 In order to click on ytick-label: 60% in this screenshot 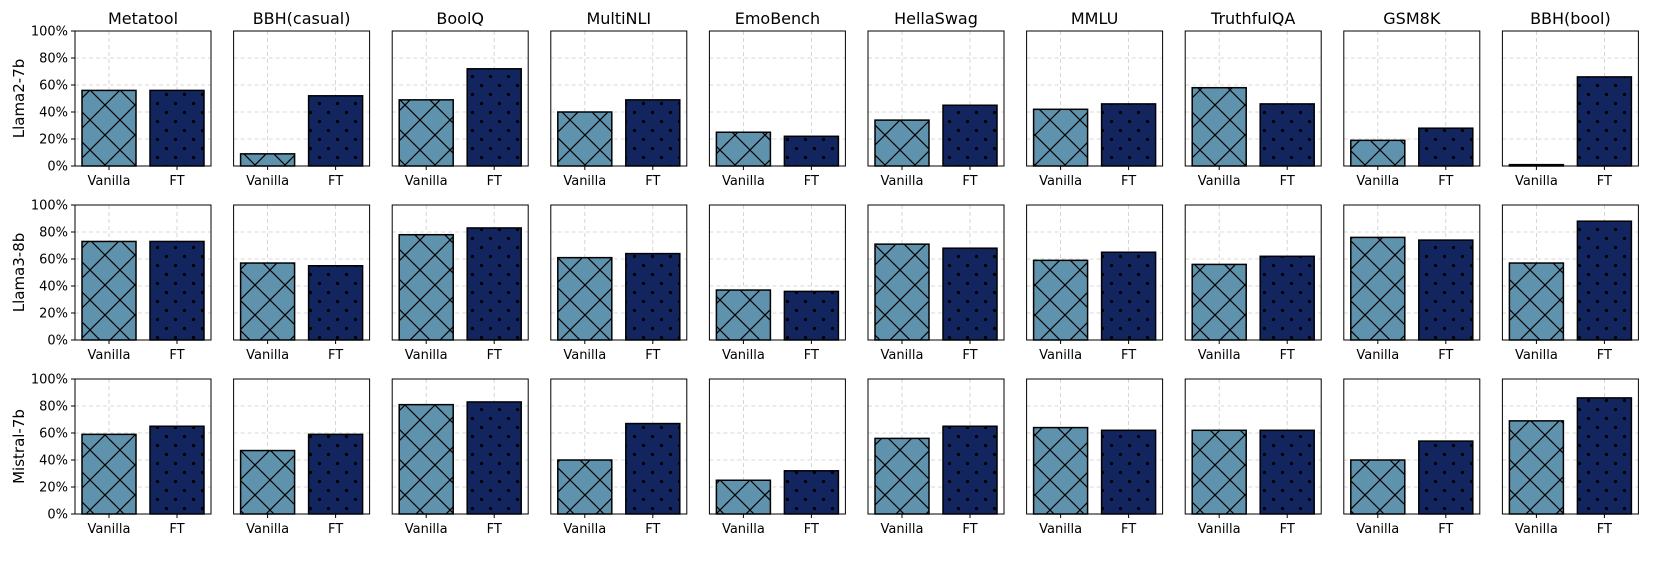, I will do `click(53, 260)`.